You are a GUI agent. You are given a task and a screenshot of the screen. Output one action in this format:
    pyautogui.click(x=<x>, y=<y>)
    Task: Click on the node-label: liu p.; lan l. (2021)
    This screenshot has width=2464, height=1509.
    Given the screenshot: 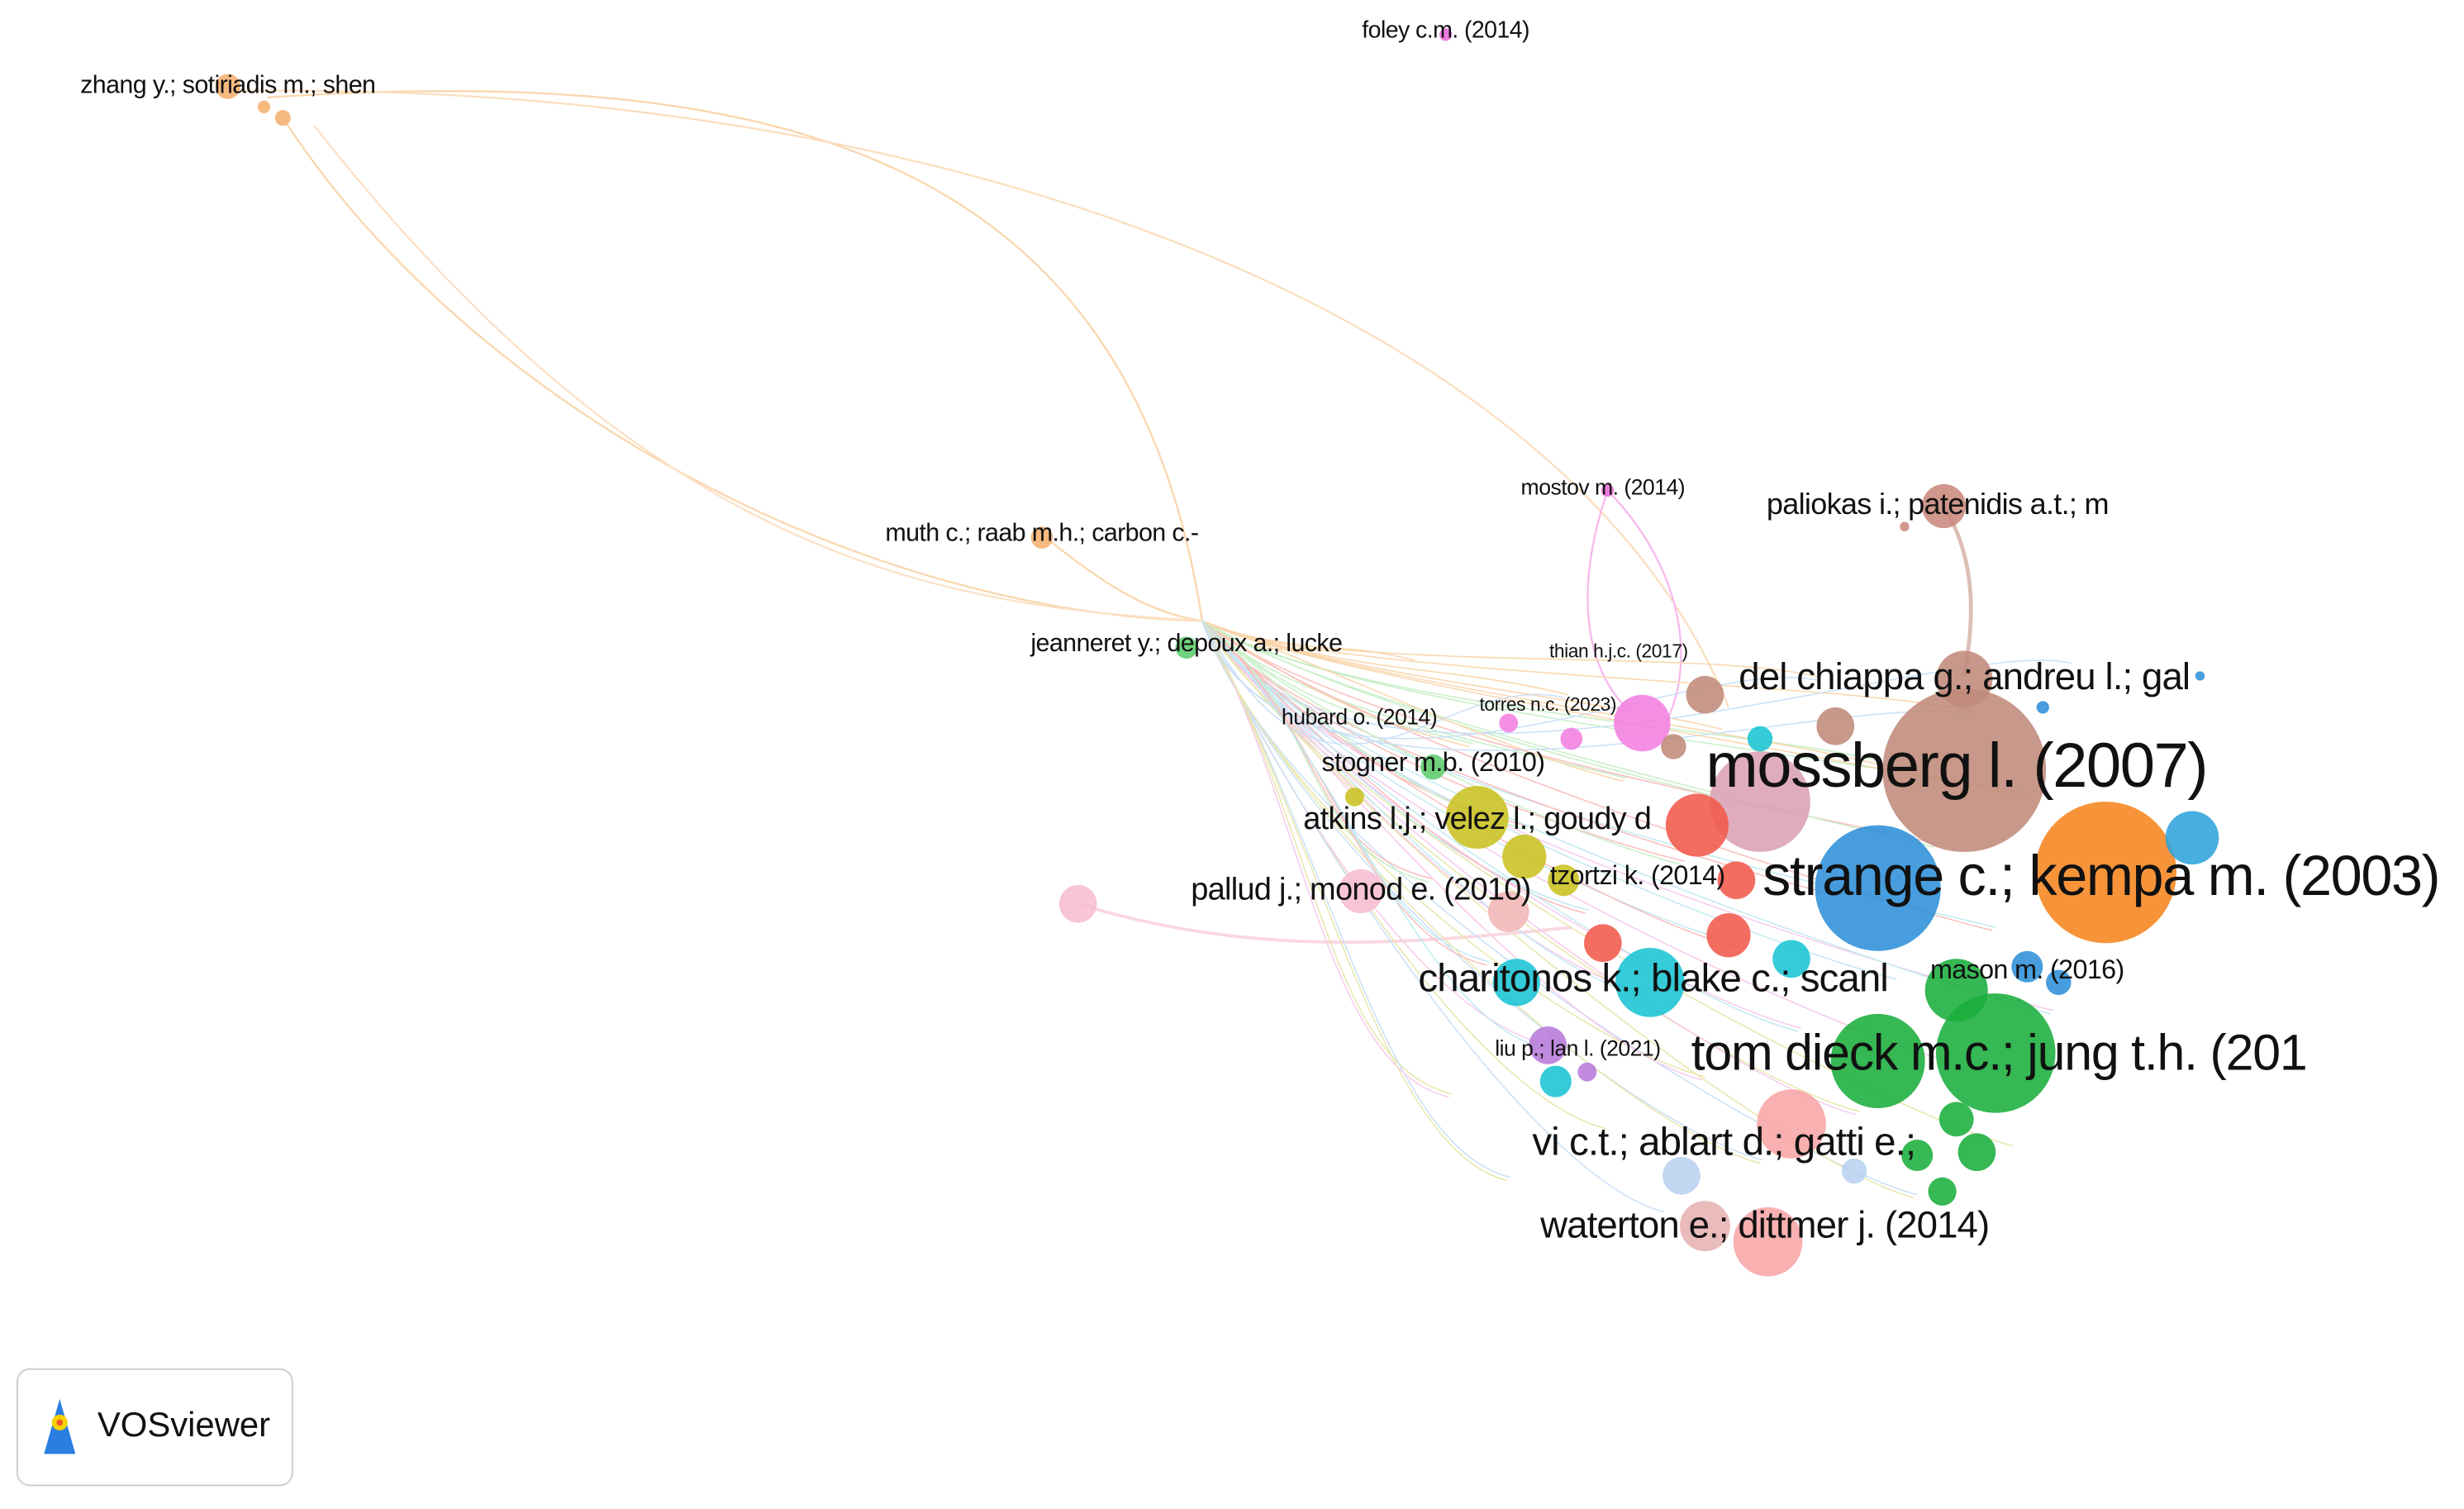 What is the action you would take?
    pyautogui.click(x=1577, y=1048)
    